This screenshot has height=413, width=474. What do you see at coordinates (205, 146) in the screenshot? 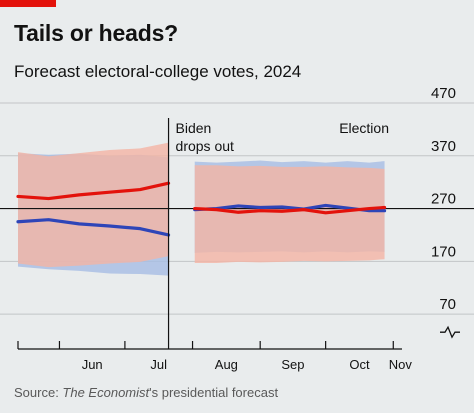
I see `annotation-dropout: drops out` at bounding box center [205, 146].